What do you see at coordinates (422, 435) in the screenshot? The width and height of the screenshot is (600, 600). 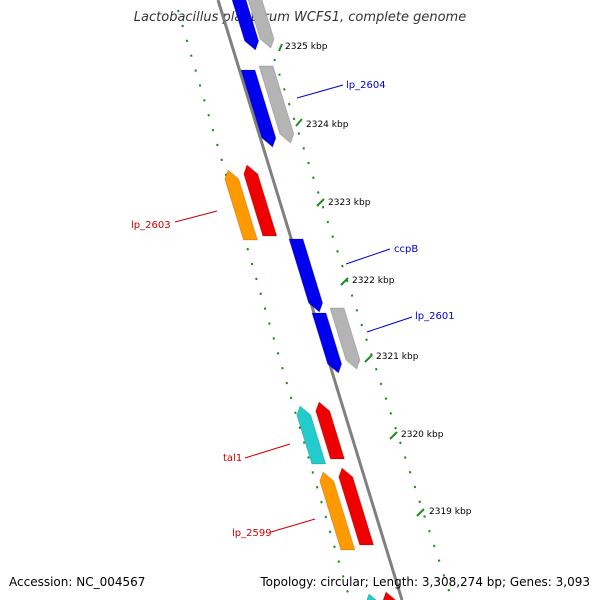 I see `ruler-label: 2320 kbp` at bounding box center [422, 435].